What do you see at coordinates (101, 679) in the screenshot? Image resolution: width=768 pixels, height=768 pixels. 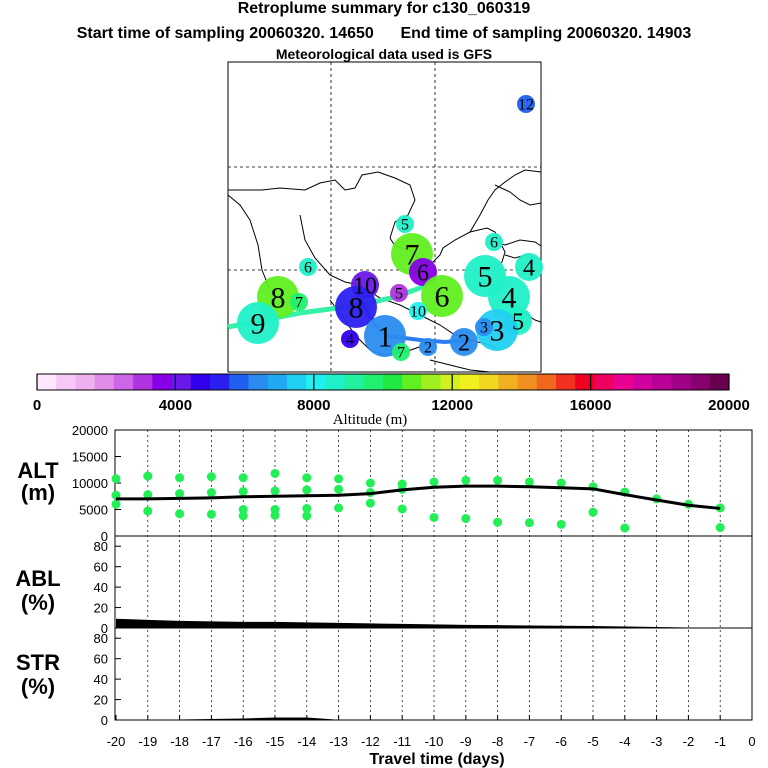 I see `str-y-tick-label: 40` at bounding box center [101, 679].